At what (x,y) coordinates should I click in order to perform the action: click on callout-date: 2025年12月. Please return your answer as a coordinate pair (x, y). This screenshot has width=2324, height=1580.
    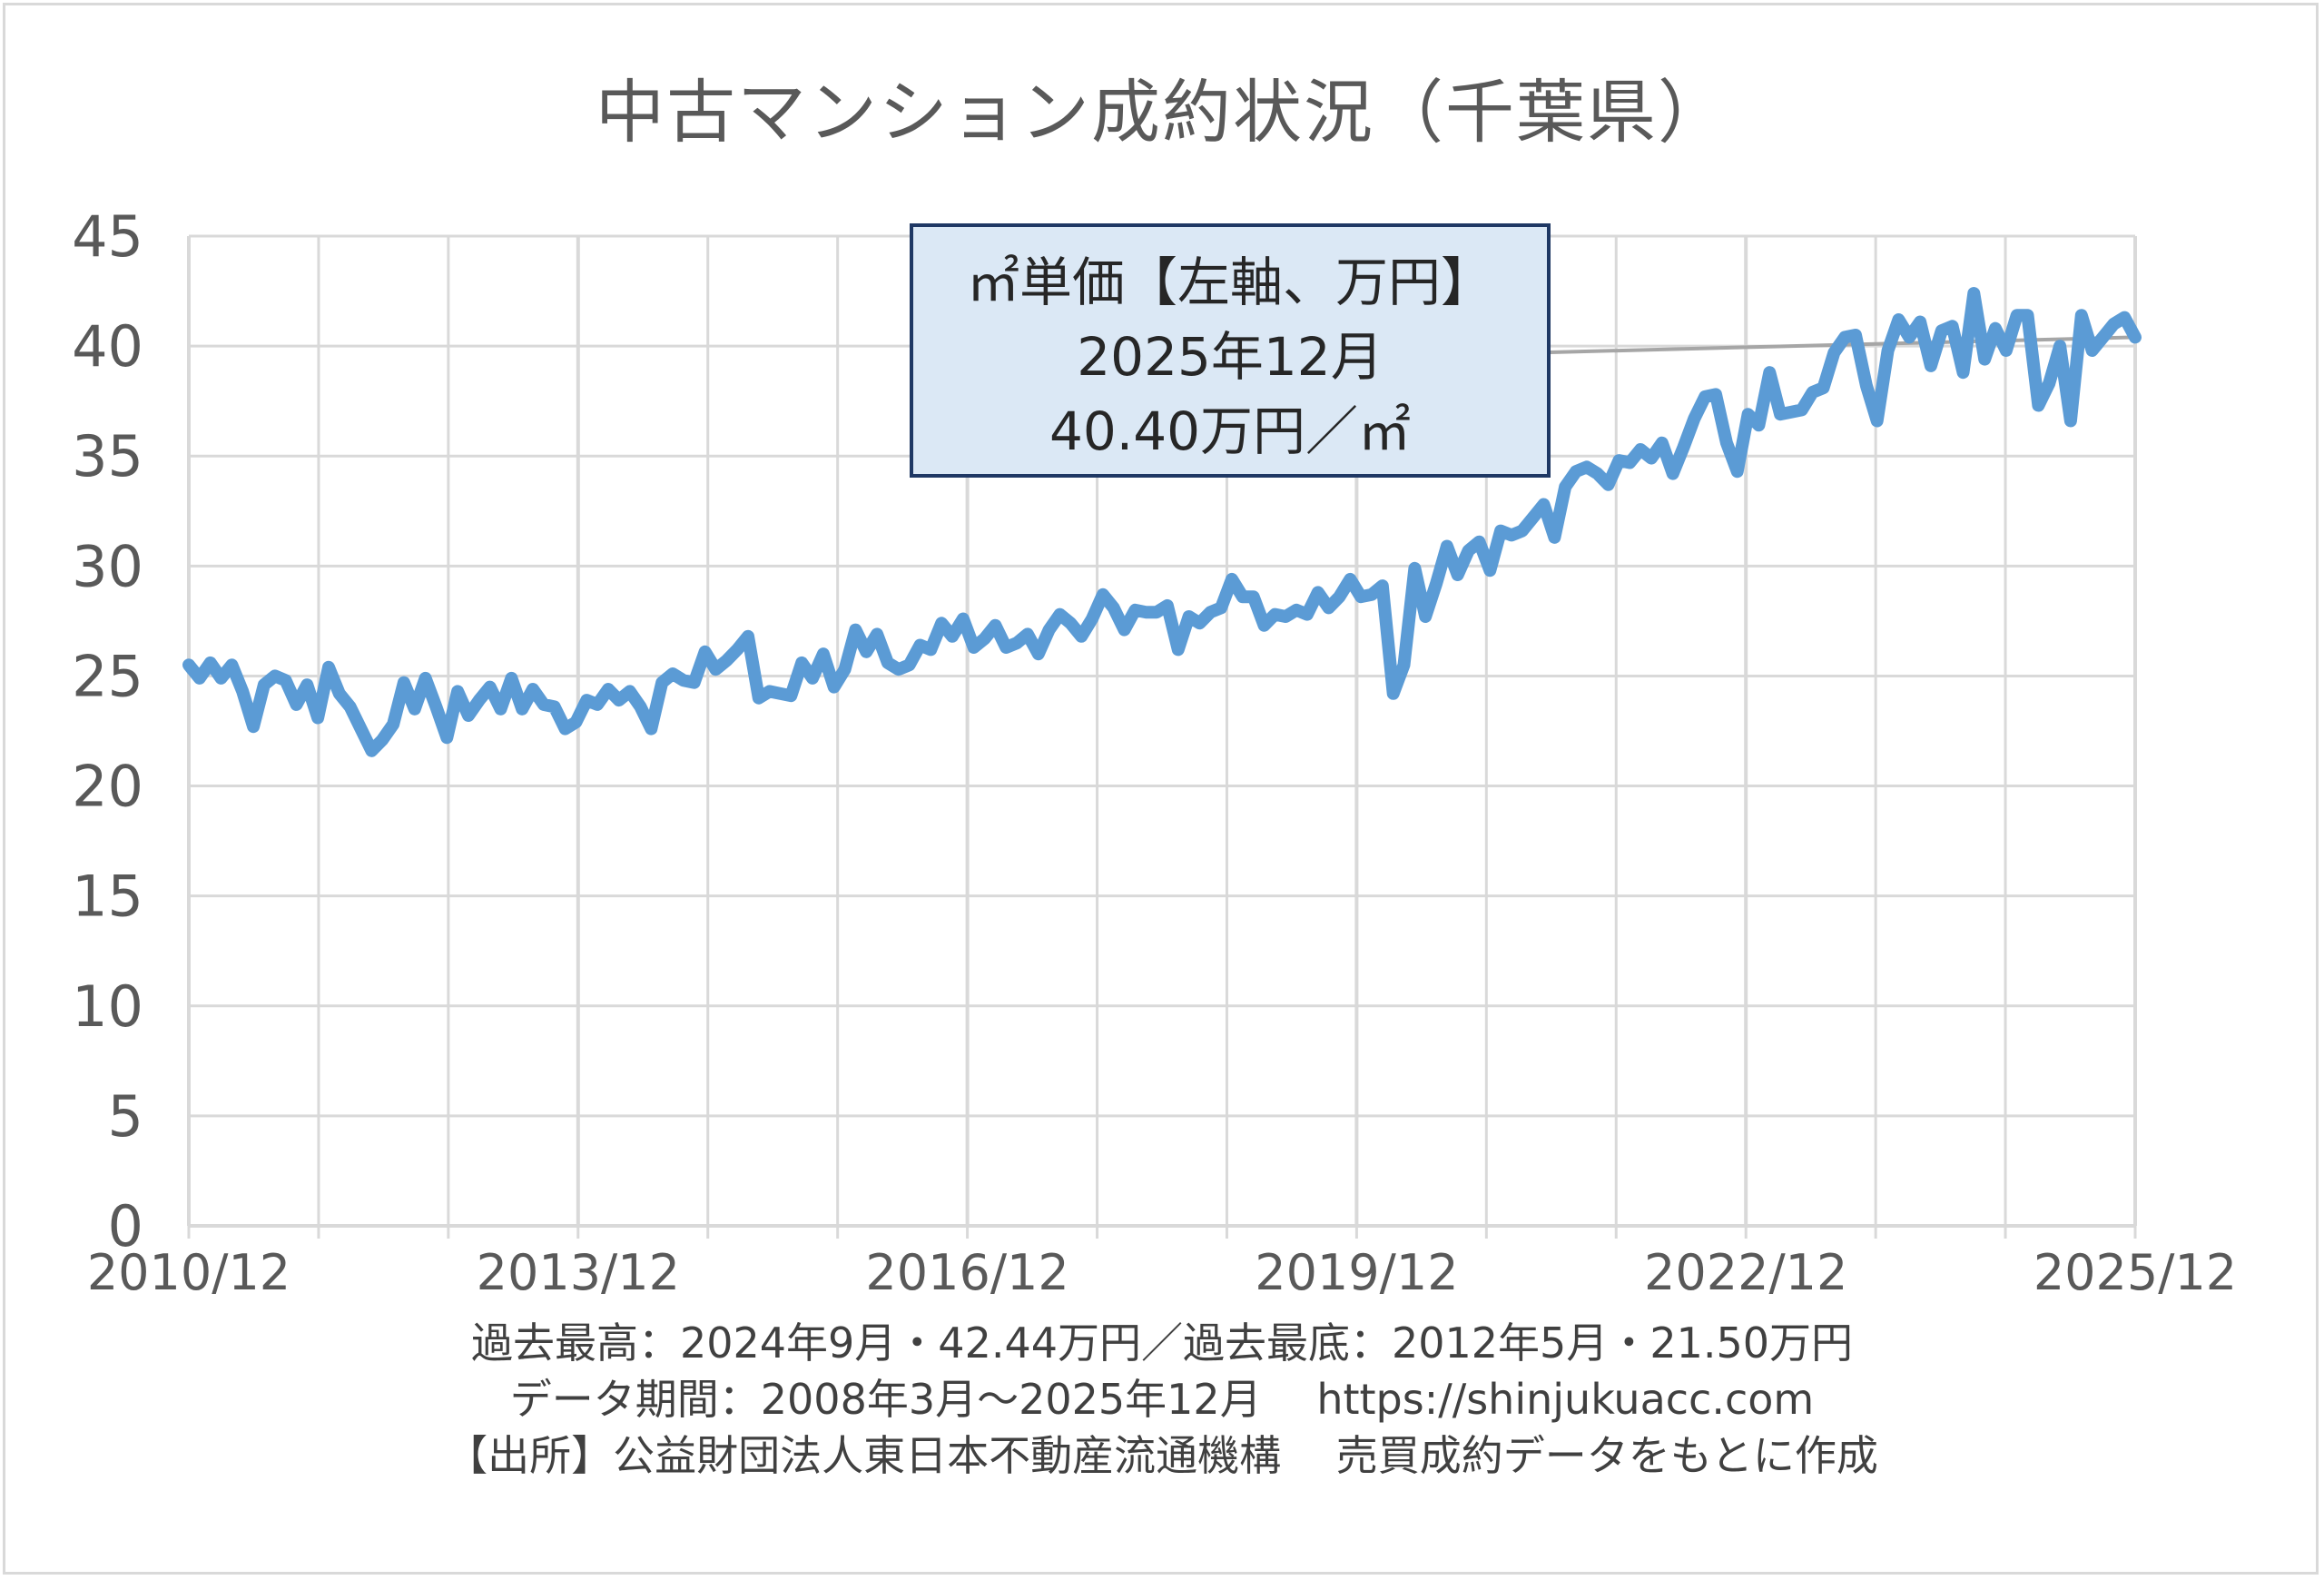
    Looking at the image, I should click on (1230, 357).